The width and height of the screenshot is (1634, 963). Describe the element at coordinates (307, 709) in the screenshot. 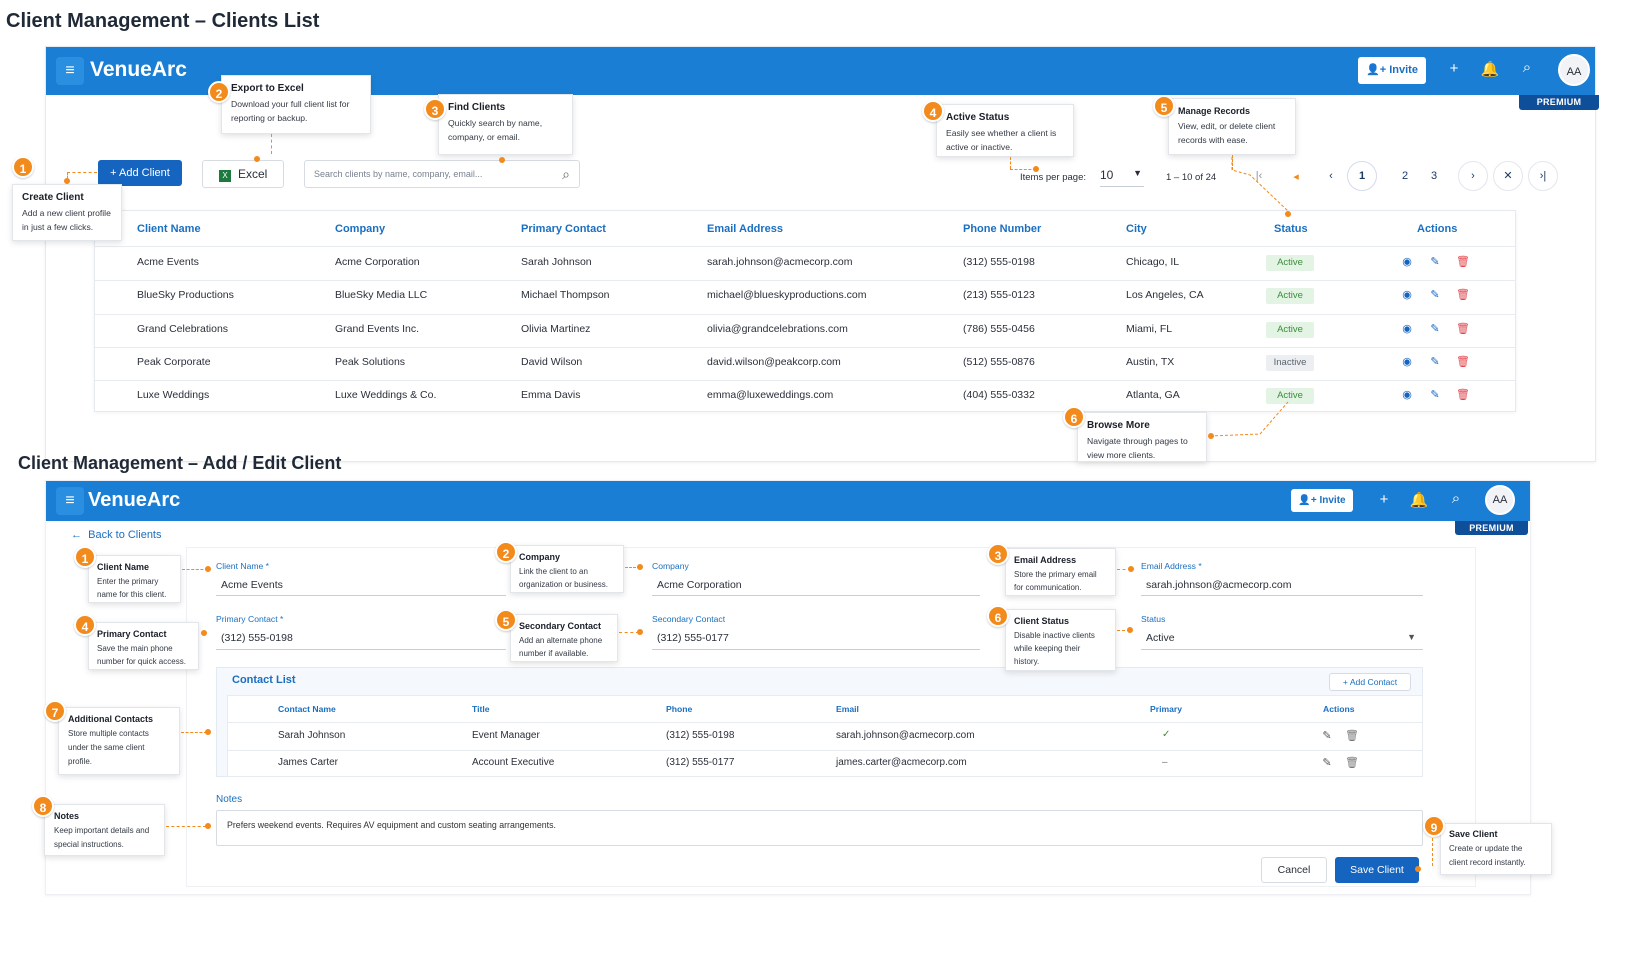

I see `col-contact-name: Contact Name` at that location.